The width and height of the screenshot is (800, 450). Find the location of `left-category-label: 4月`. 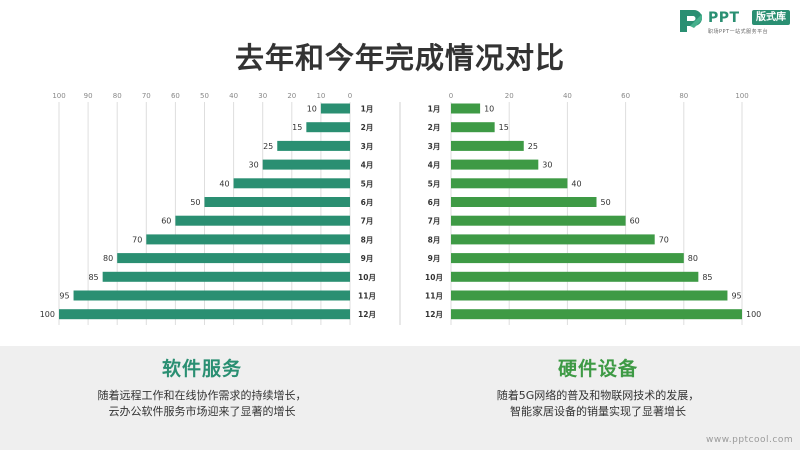

left-category-label: 4月 is located at coordinates (367, 165).